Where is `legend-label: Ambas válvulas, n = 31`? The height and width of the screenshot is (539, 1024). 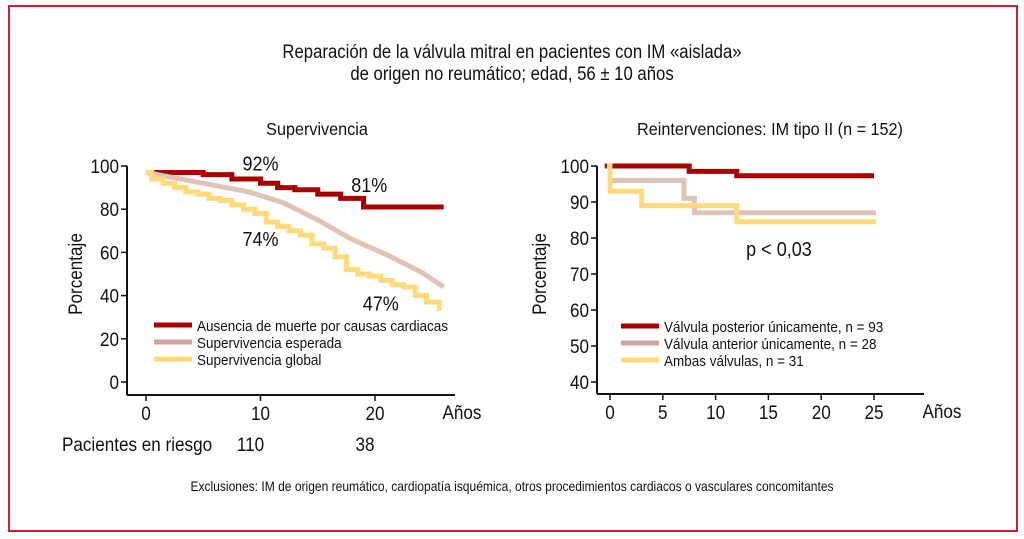
legend-label: Ambas válvulas, n = 31 is located at coordinates (734, 361).